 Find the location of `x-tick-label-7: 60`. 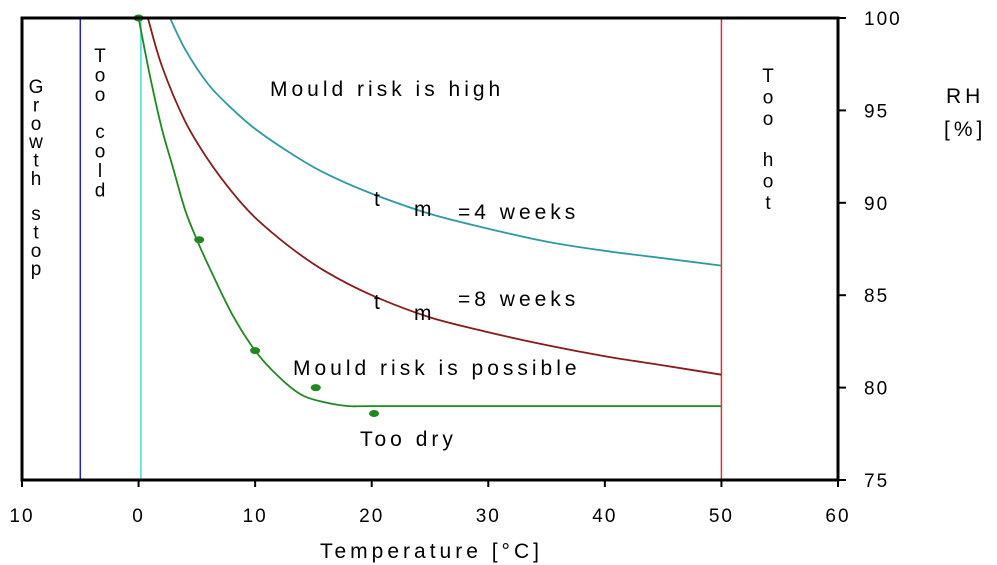

x-tick-label-7: 60 is located at coordinates (837, 516).